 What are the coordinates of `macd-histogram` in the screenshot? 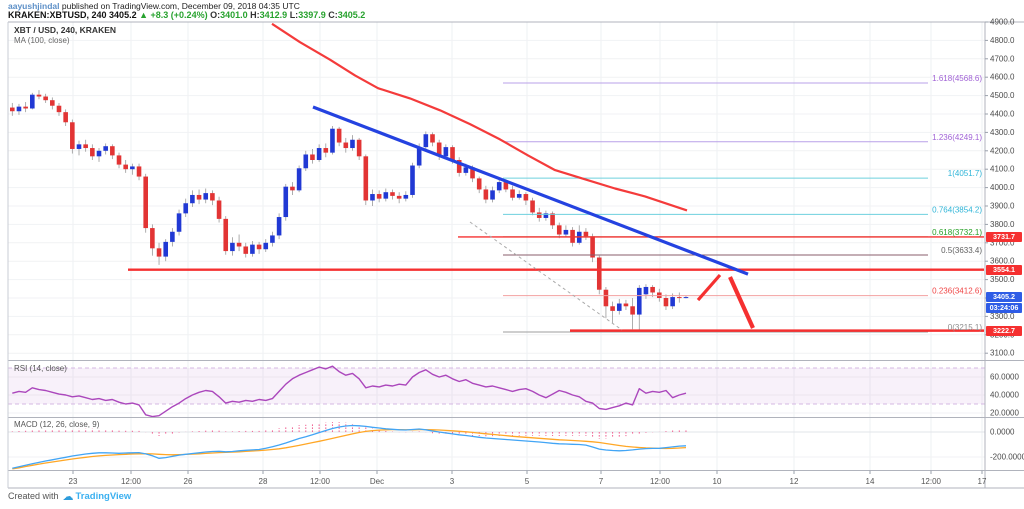 It's located at (349, 430).